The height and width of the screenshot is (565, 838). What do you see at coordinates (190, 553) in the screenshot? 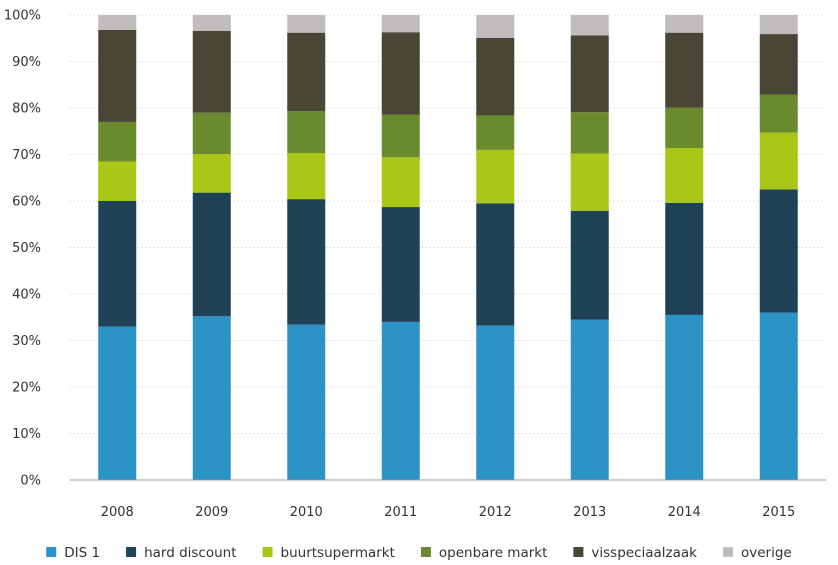
I see `legend-label: hard discount` at bounding box center [190, 553].